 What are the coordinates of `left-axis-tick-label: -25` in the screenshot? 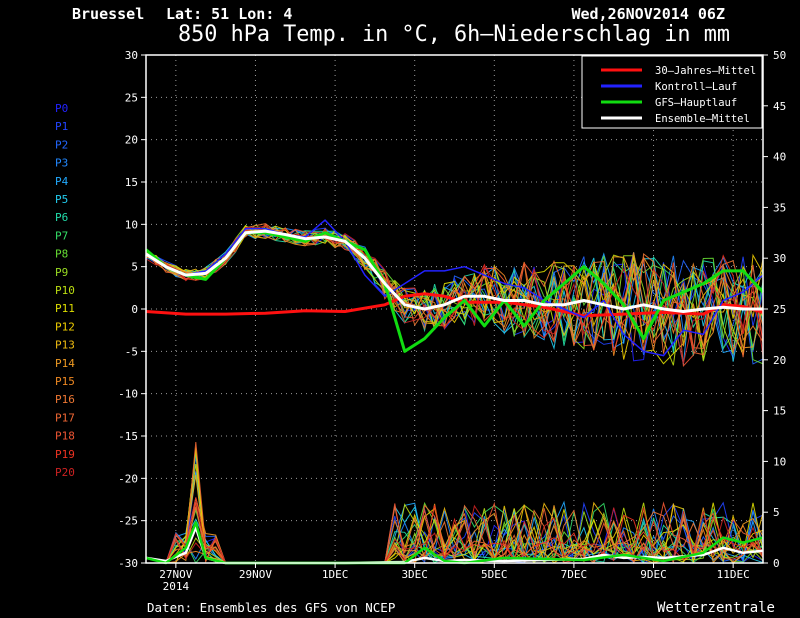 It's located at (128, 521).